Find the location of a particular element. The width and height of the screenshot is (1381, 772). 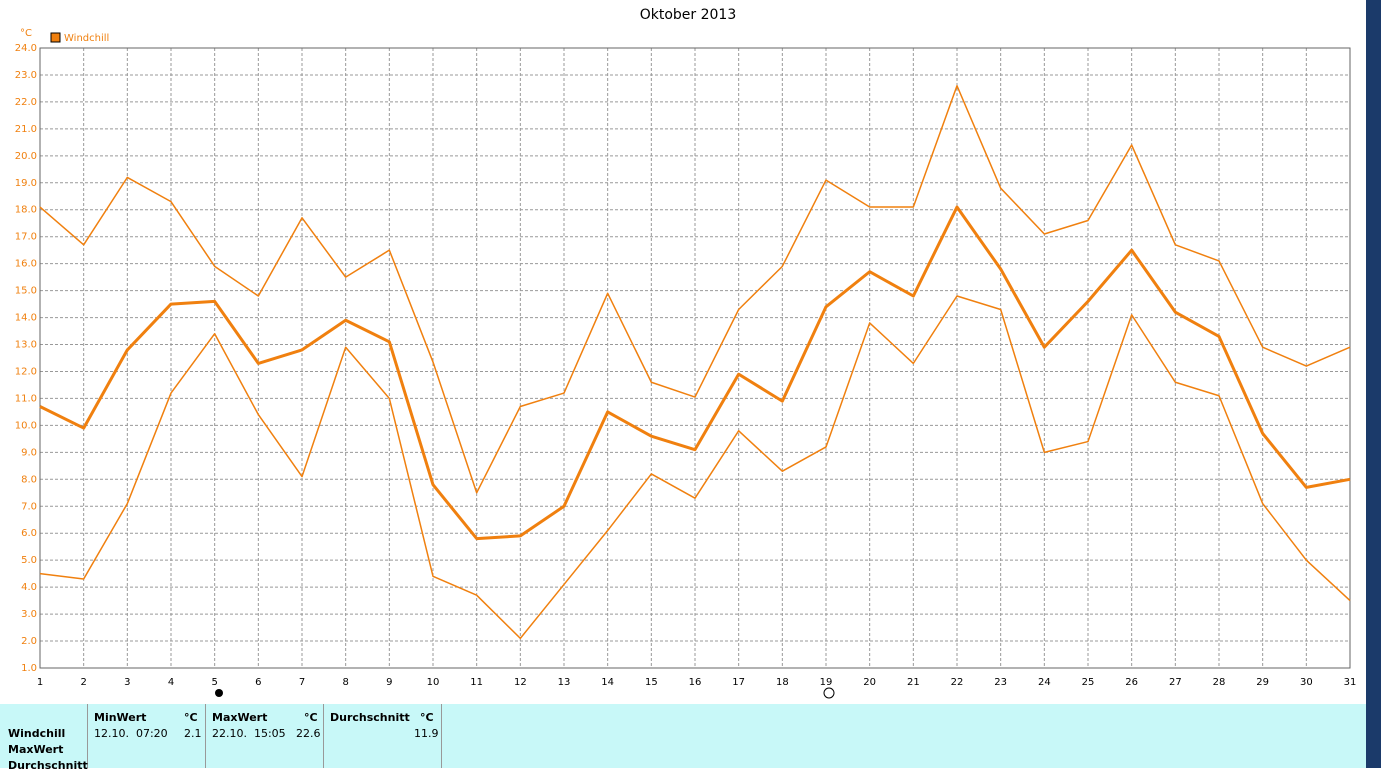

y-unit: °C is located at coordinates (26, 33).